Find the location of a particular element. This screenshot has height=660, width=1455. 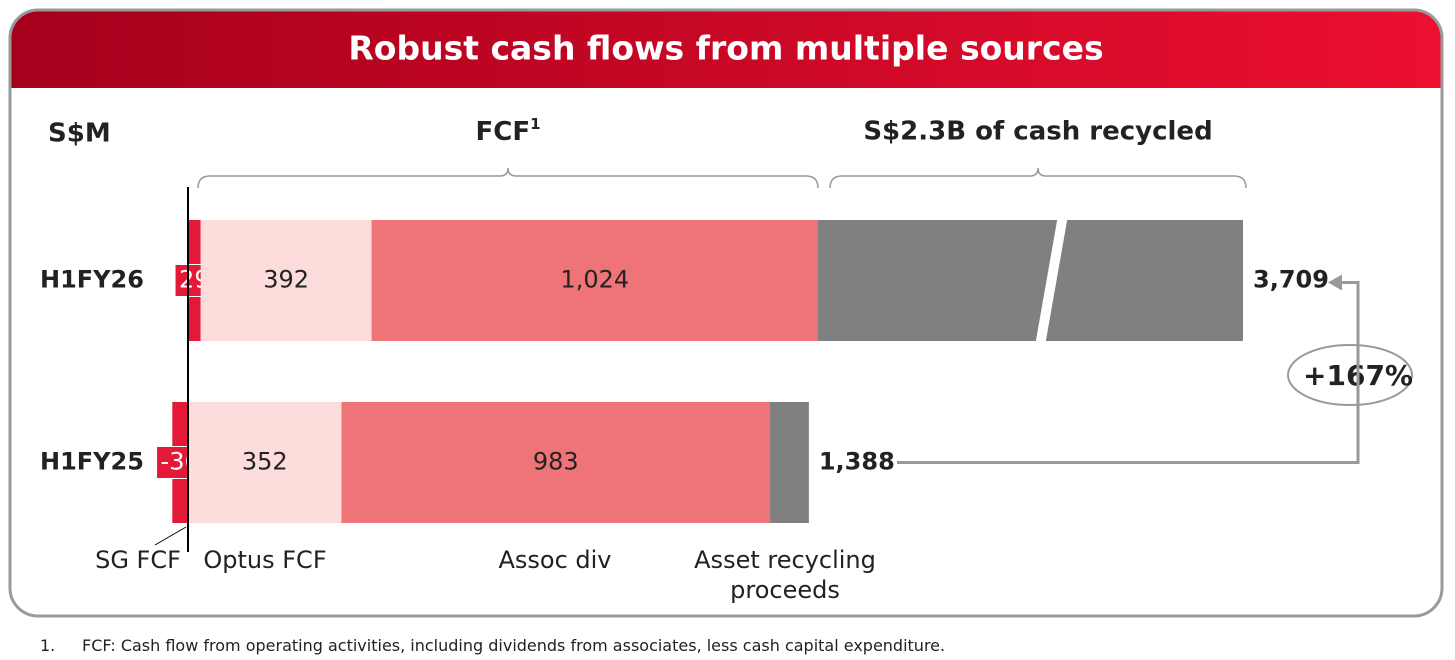

unit-label: S$M is located at coordinates (79, 134).